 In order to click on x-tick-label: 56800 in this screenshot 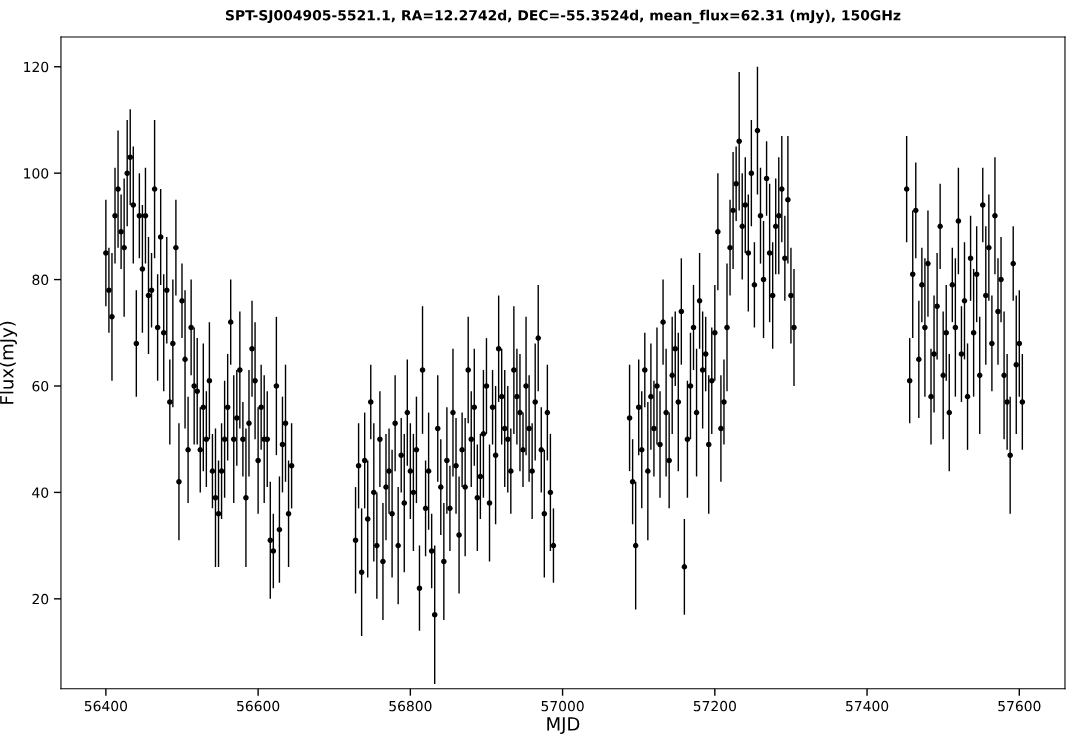, I will do `click(410, 706)`.